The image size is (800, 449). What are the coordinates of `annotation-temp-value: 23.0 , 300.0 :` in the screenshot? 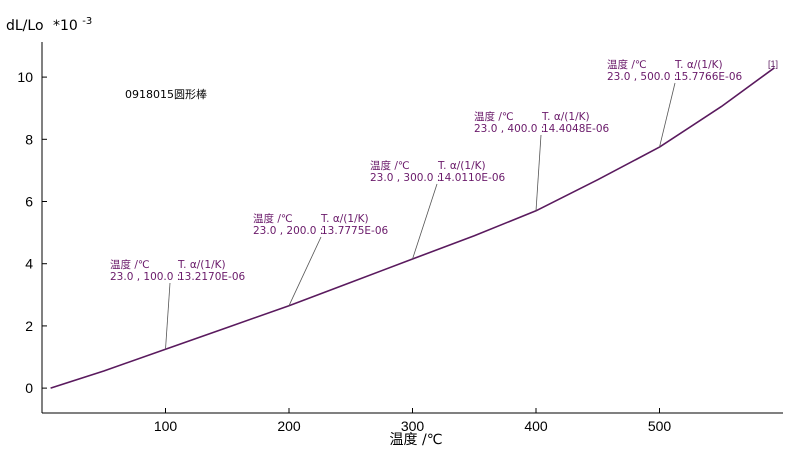 It's located at (405, 178).